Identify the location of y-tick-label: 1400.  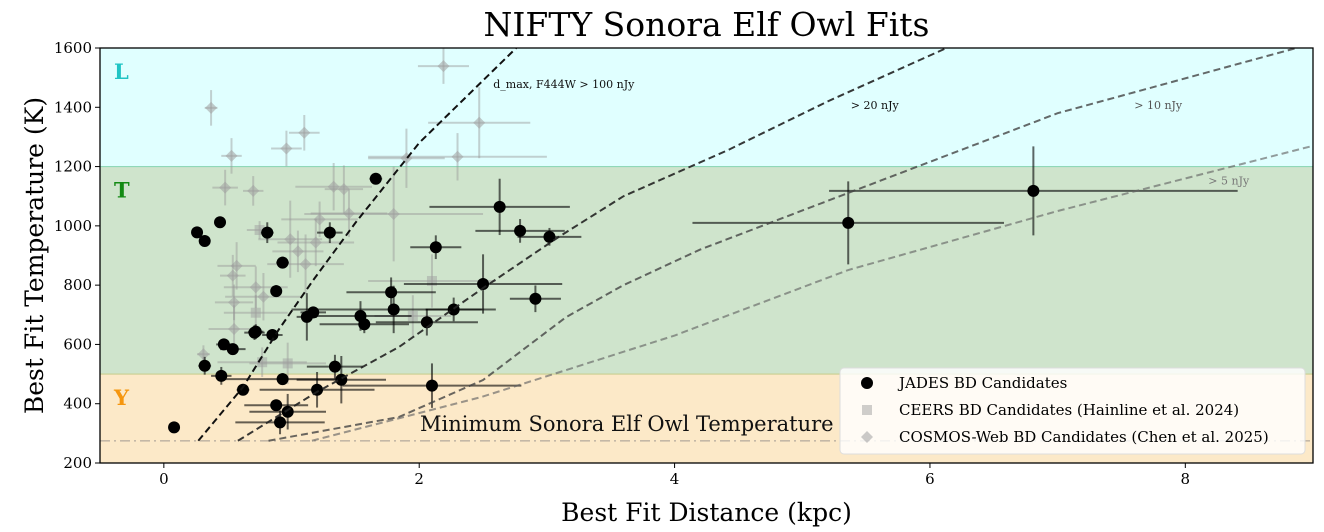
(73, 107).